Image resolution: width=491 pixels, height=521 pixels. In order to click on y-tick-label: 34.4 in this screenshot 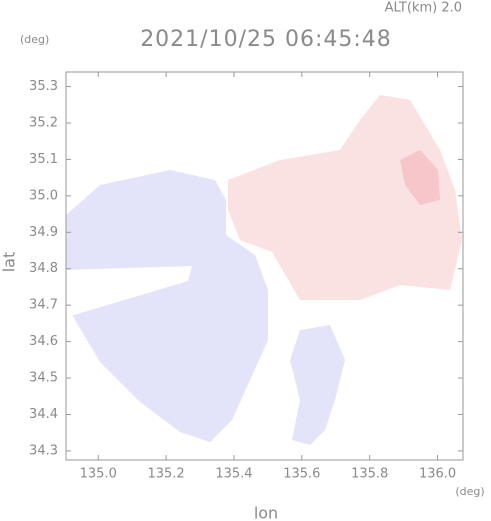, I will do `click(43, 414)`.